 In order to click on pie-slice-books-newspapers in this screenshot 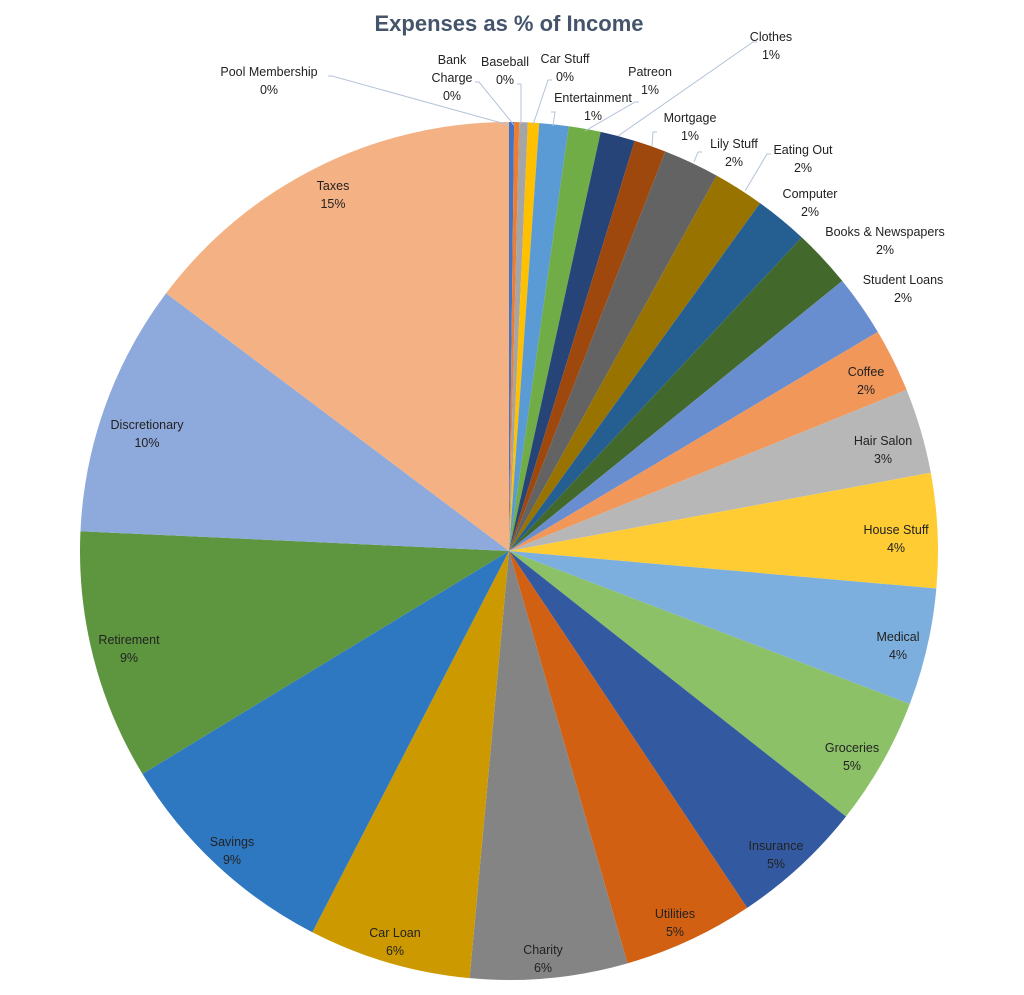, I will do `click(676, 394)`.